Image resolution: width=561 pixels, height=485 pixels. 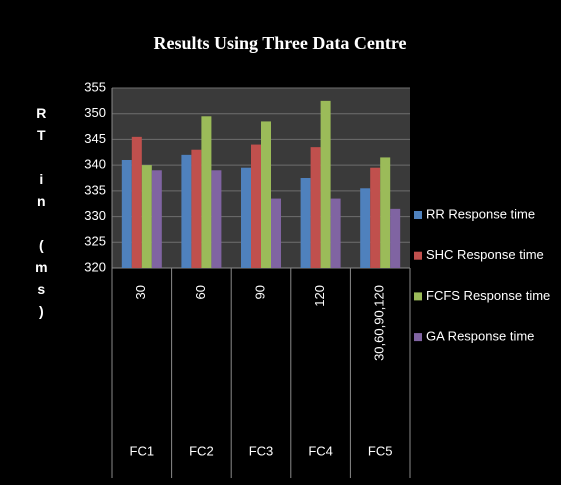 What do you see at coordinates (95, 164) in the screenshot?
I see `y-tick-label: 340` at bounding box center [95, 164].